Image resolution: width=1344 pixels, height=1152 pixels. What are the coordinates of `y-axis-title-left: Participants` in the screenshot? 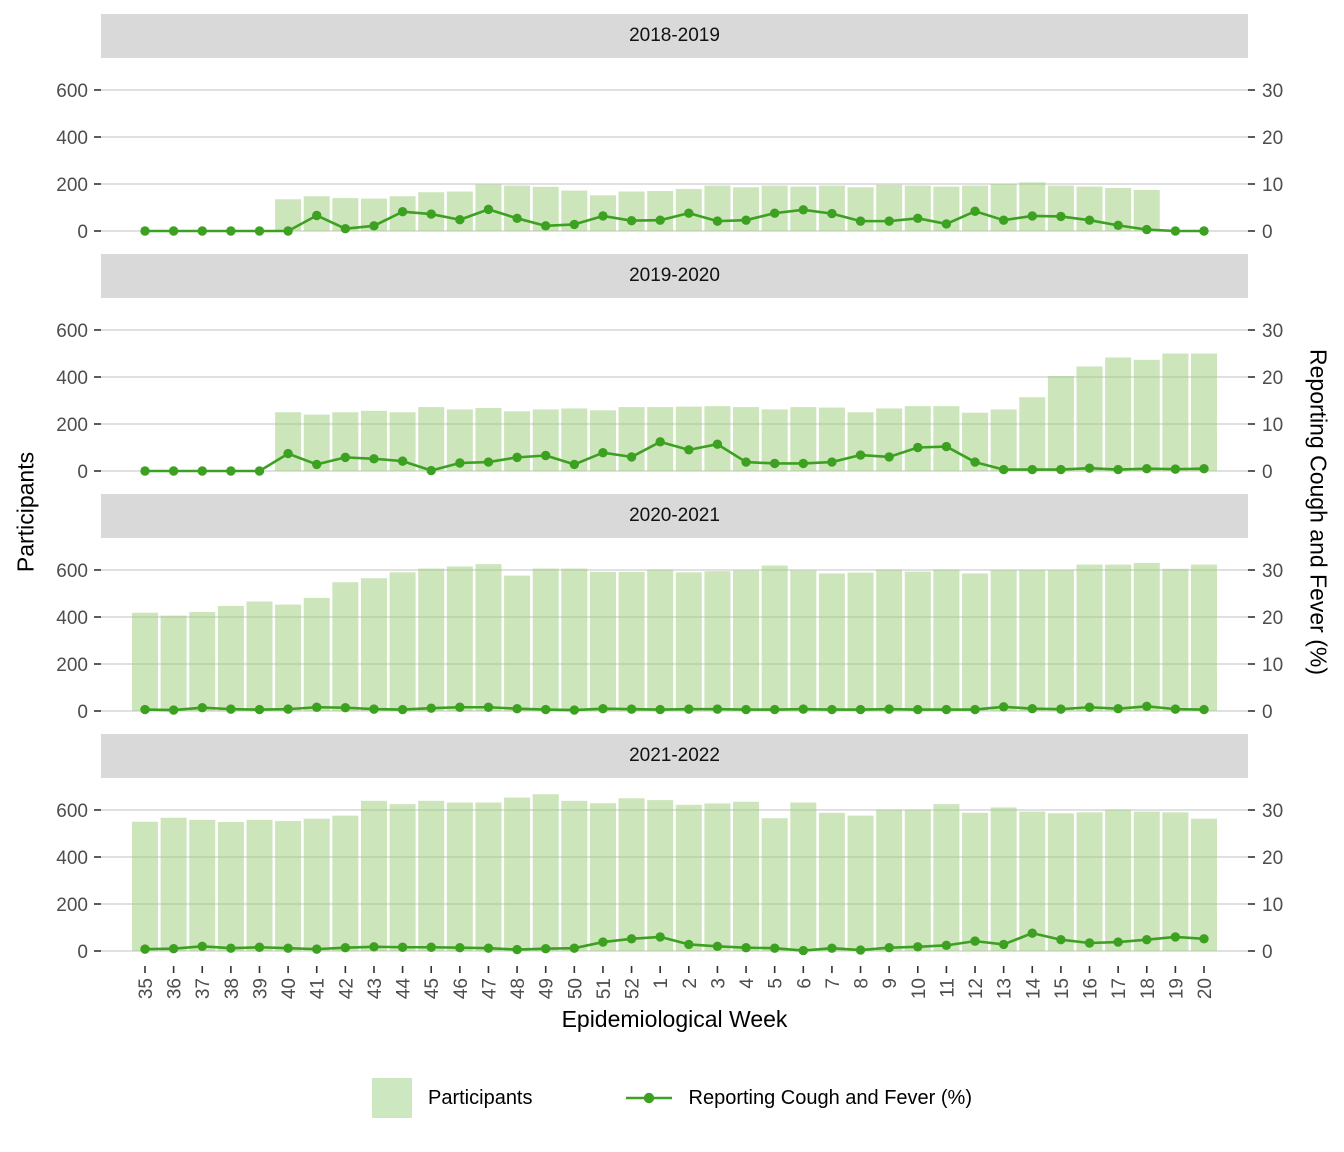 It's located at (25, 512).